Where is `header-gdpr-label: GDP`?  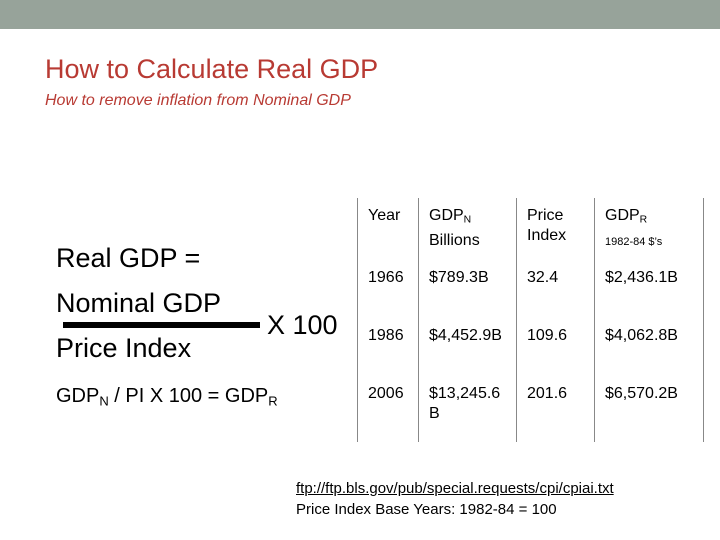
header-gdpr-label: GDP is located at coordinates (622, 215).